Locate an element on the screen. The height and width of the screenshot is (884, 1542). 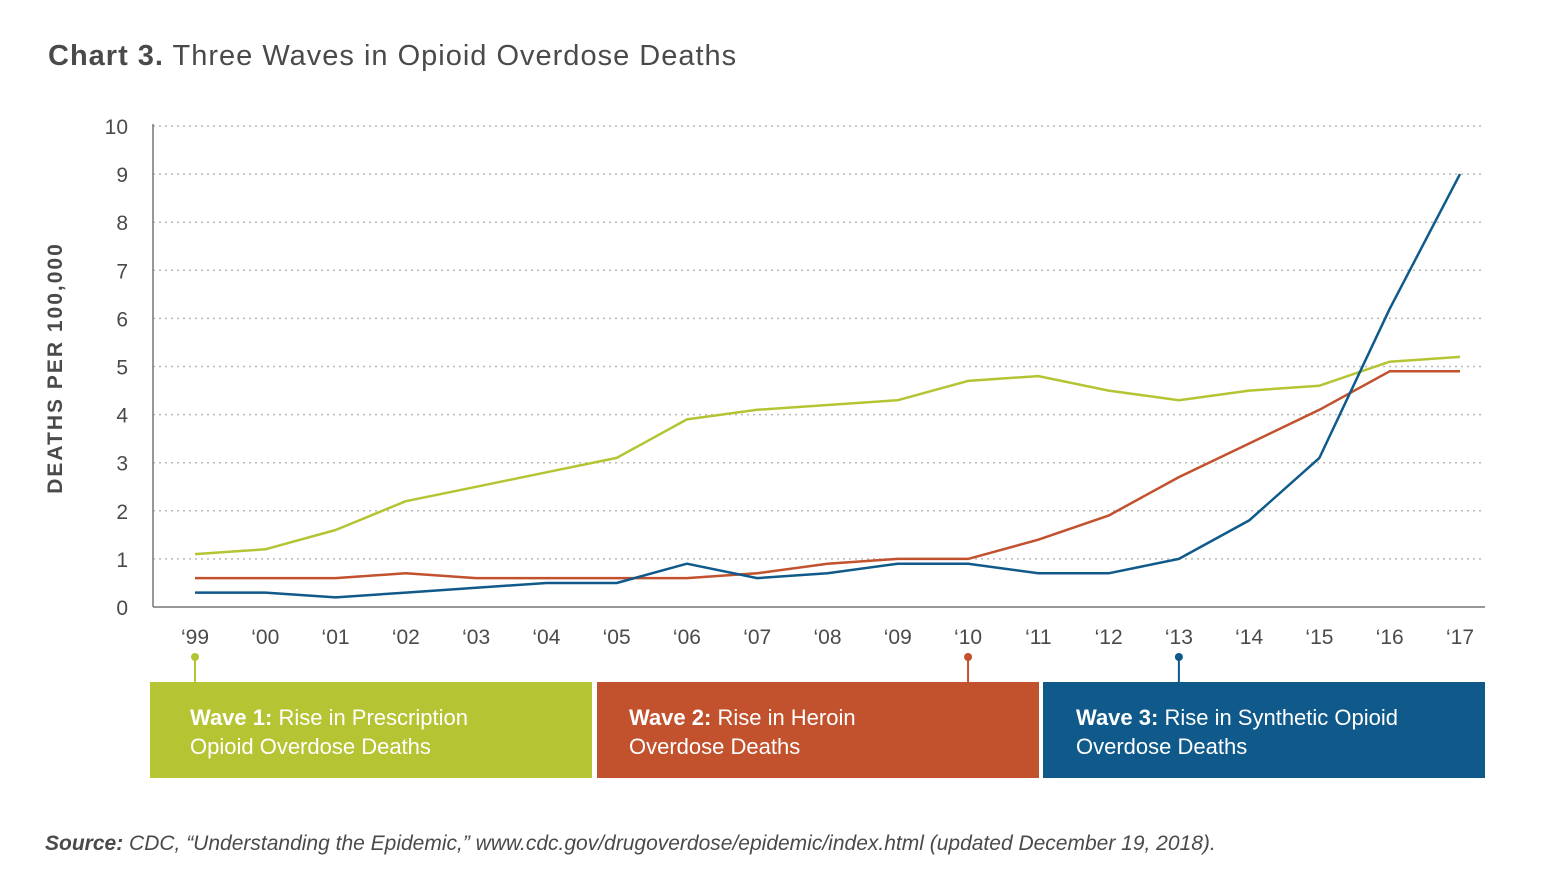
y-tick-label: 3 is located at coordinates (122, 464).